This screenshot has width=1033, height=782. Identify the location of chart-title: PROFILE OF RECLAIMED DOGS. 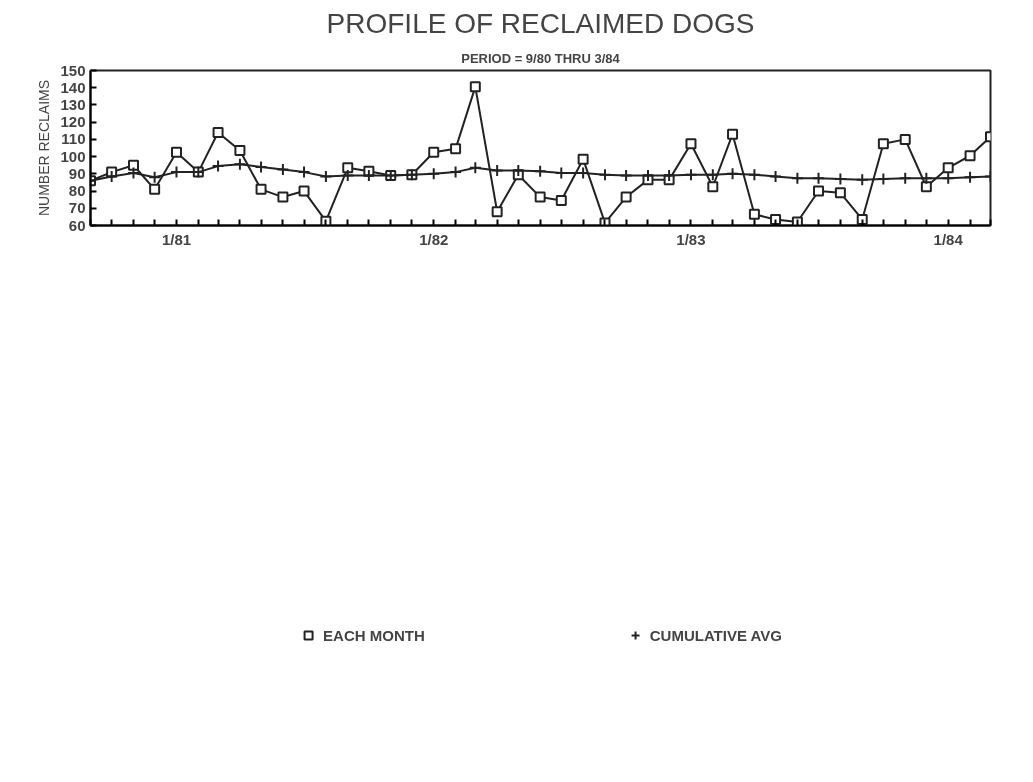
(540, 23).